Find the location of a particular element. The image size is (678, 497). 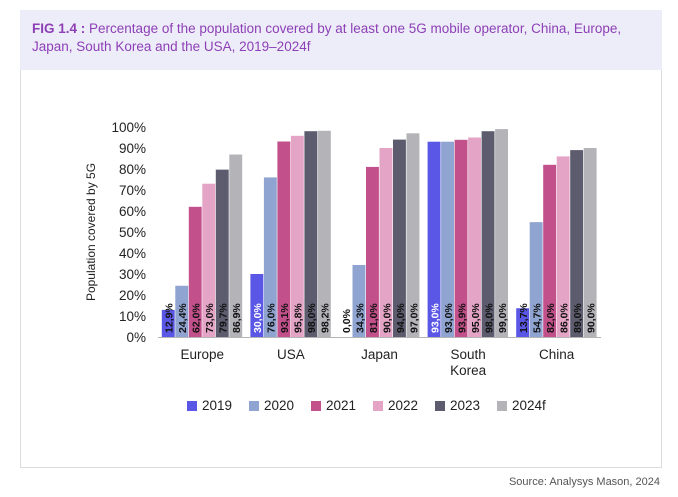

legend-label-2022: 2022 is located at coordinates (403, 405).